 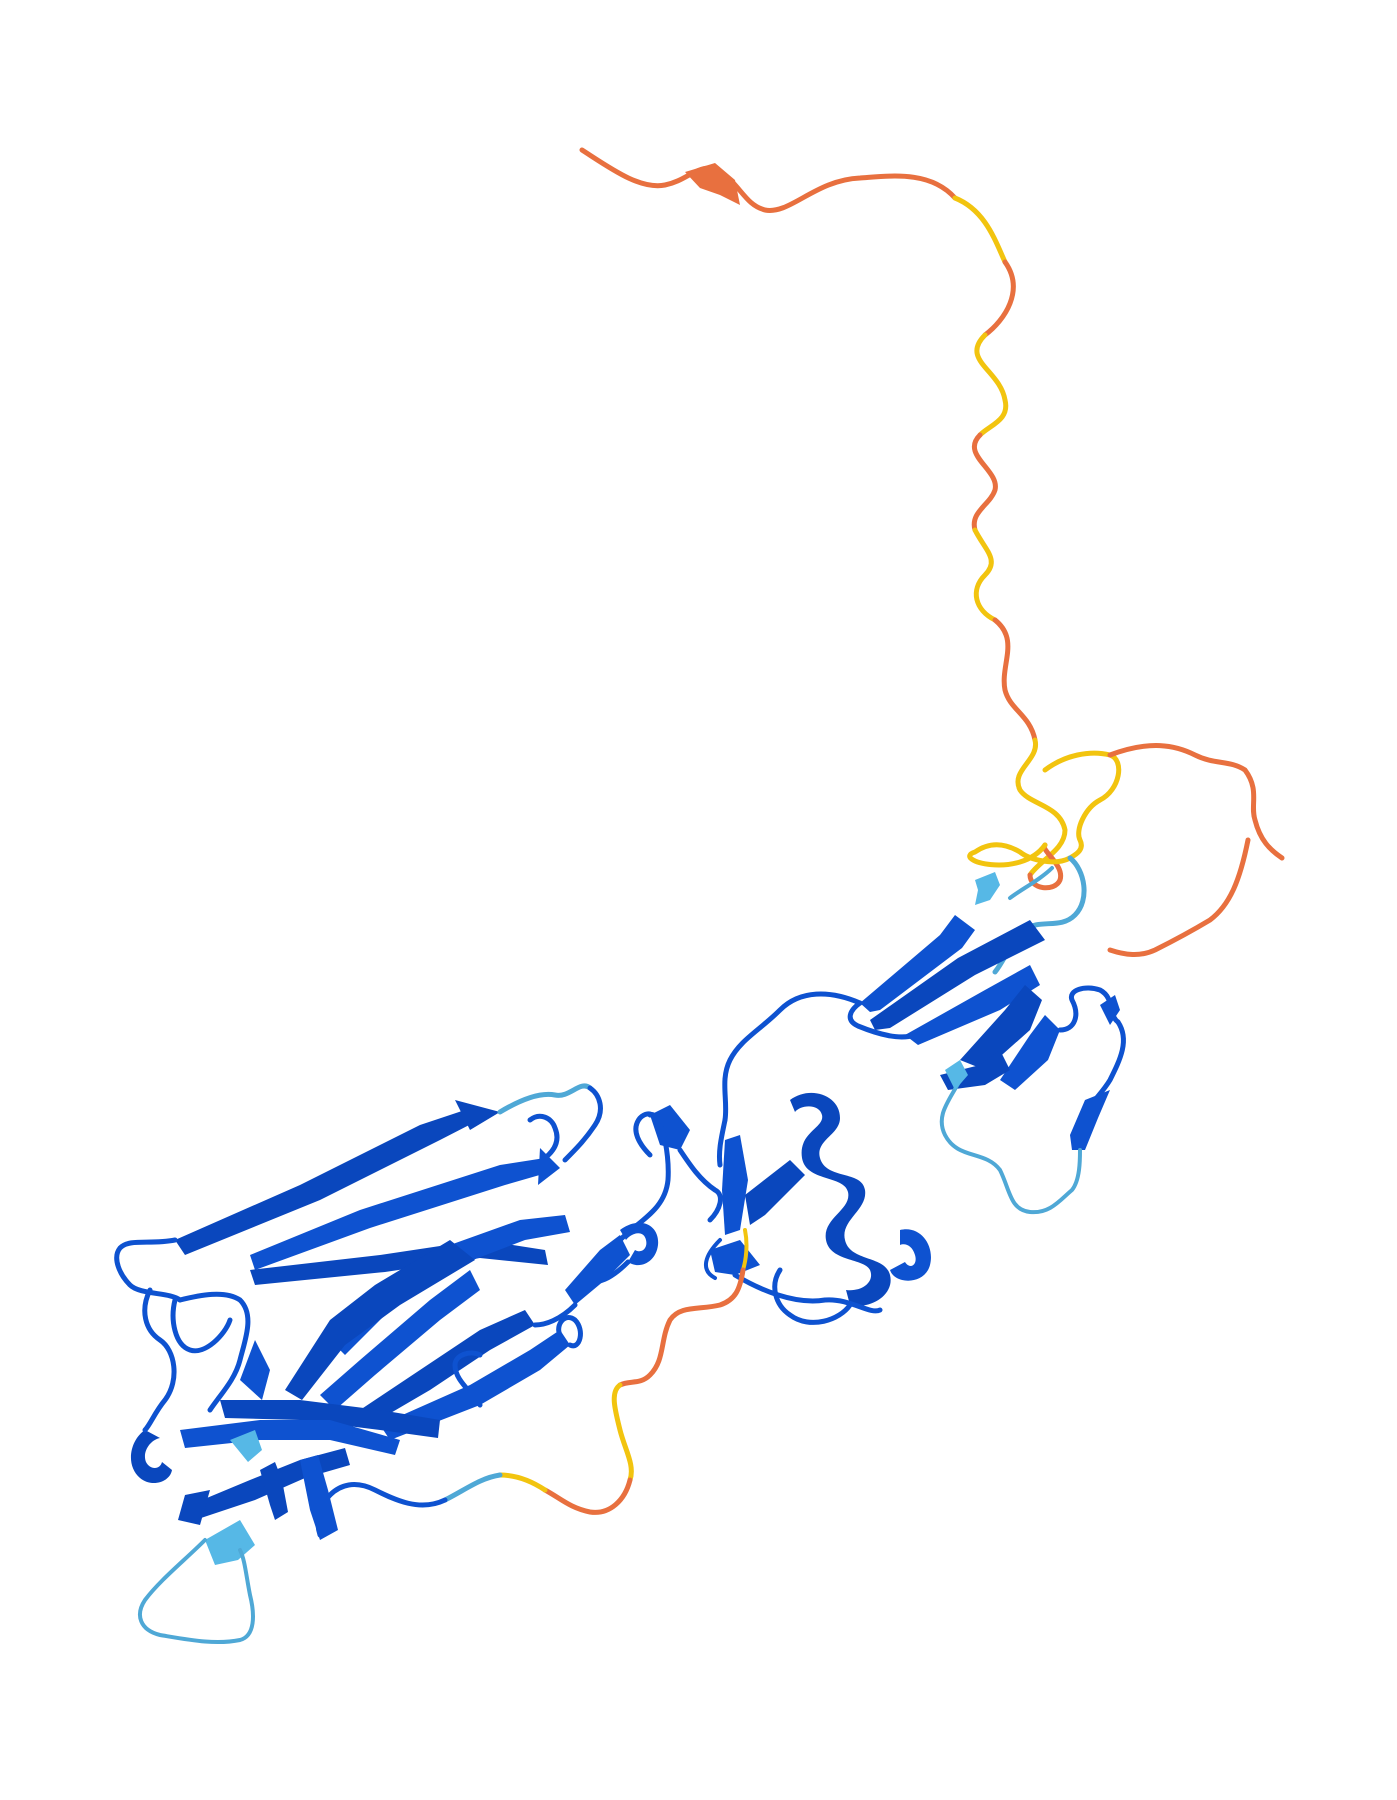 I want to click on upper-beta-domain, so click(x=924, y=1035).